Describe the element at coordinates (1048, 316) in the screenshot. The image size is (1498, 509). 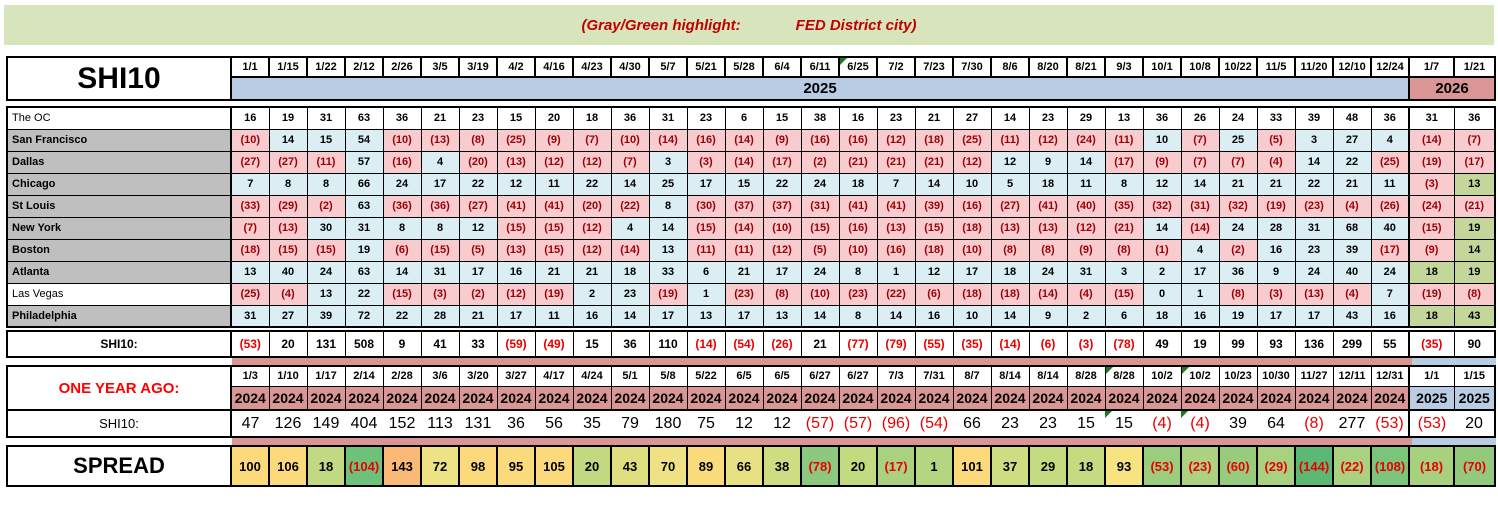
I see `value-cell: 9` at that location.